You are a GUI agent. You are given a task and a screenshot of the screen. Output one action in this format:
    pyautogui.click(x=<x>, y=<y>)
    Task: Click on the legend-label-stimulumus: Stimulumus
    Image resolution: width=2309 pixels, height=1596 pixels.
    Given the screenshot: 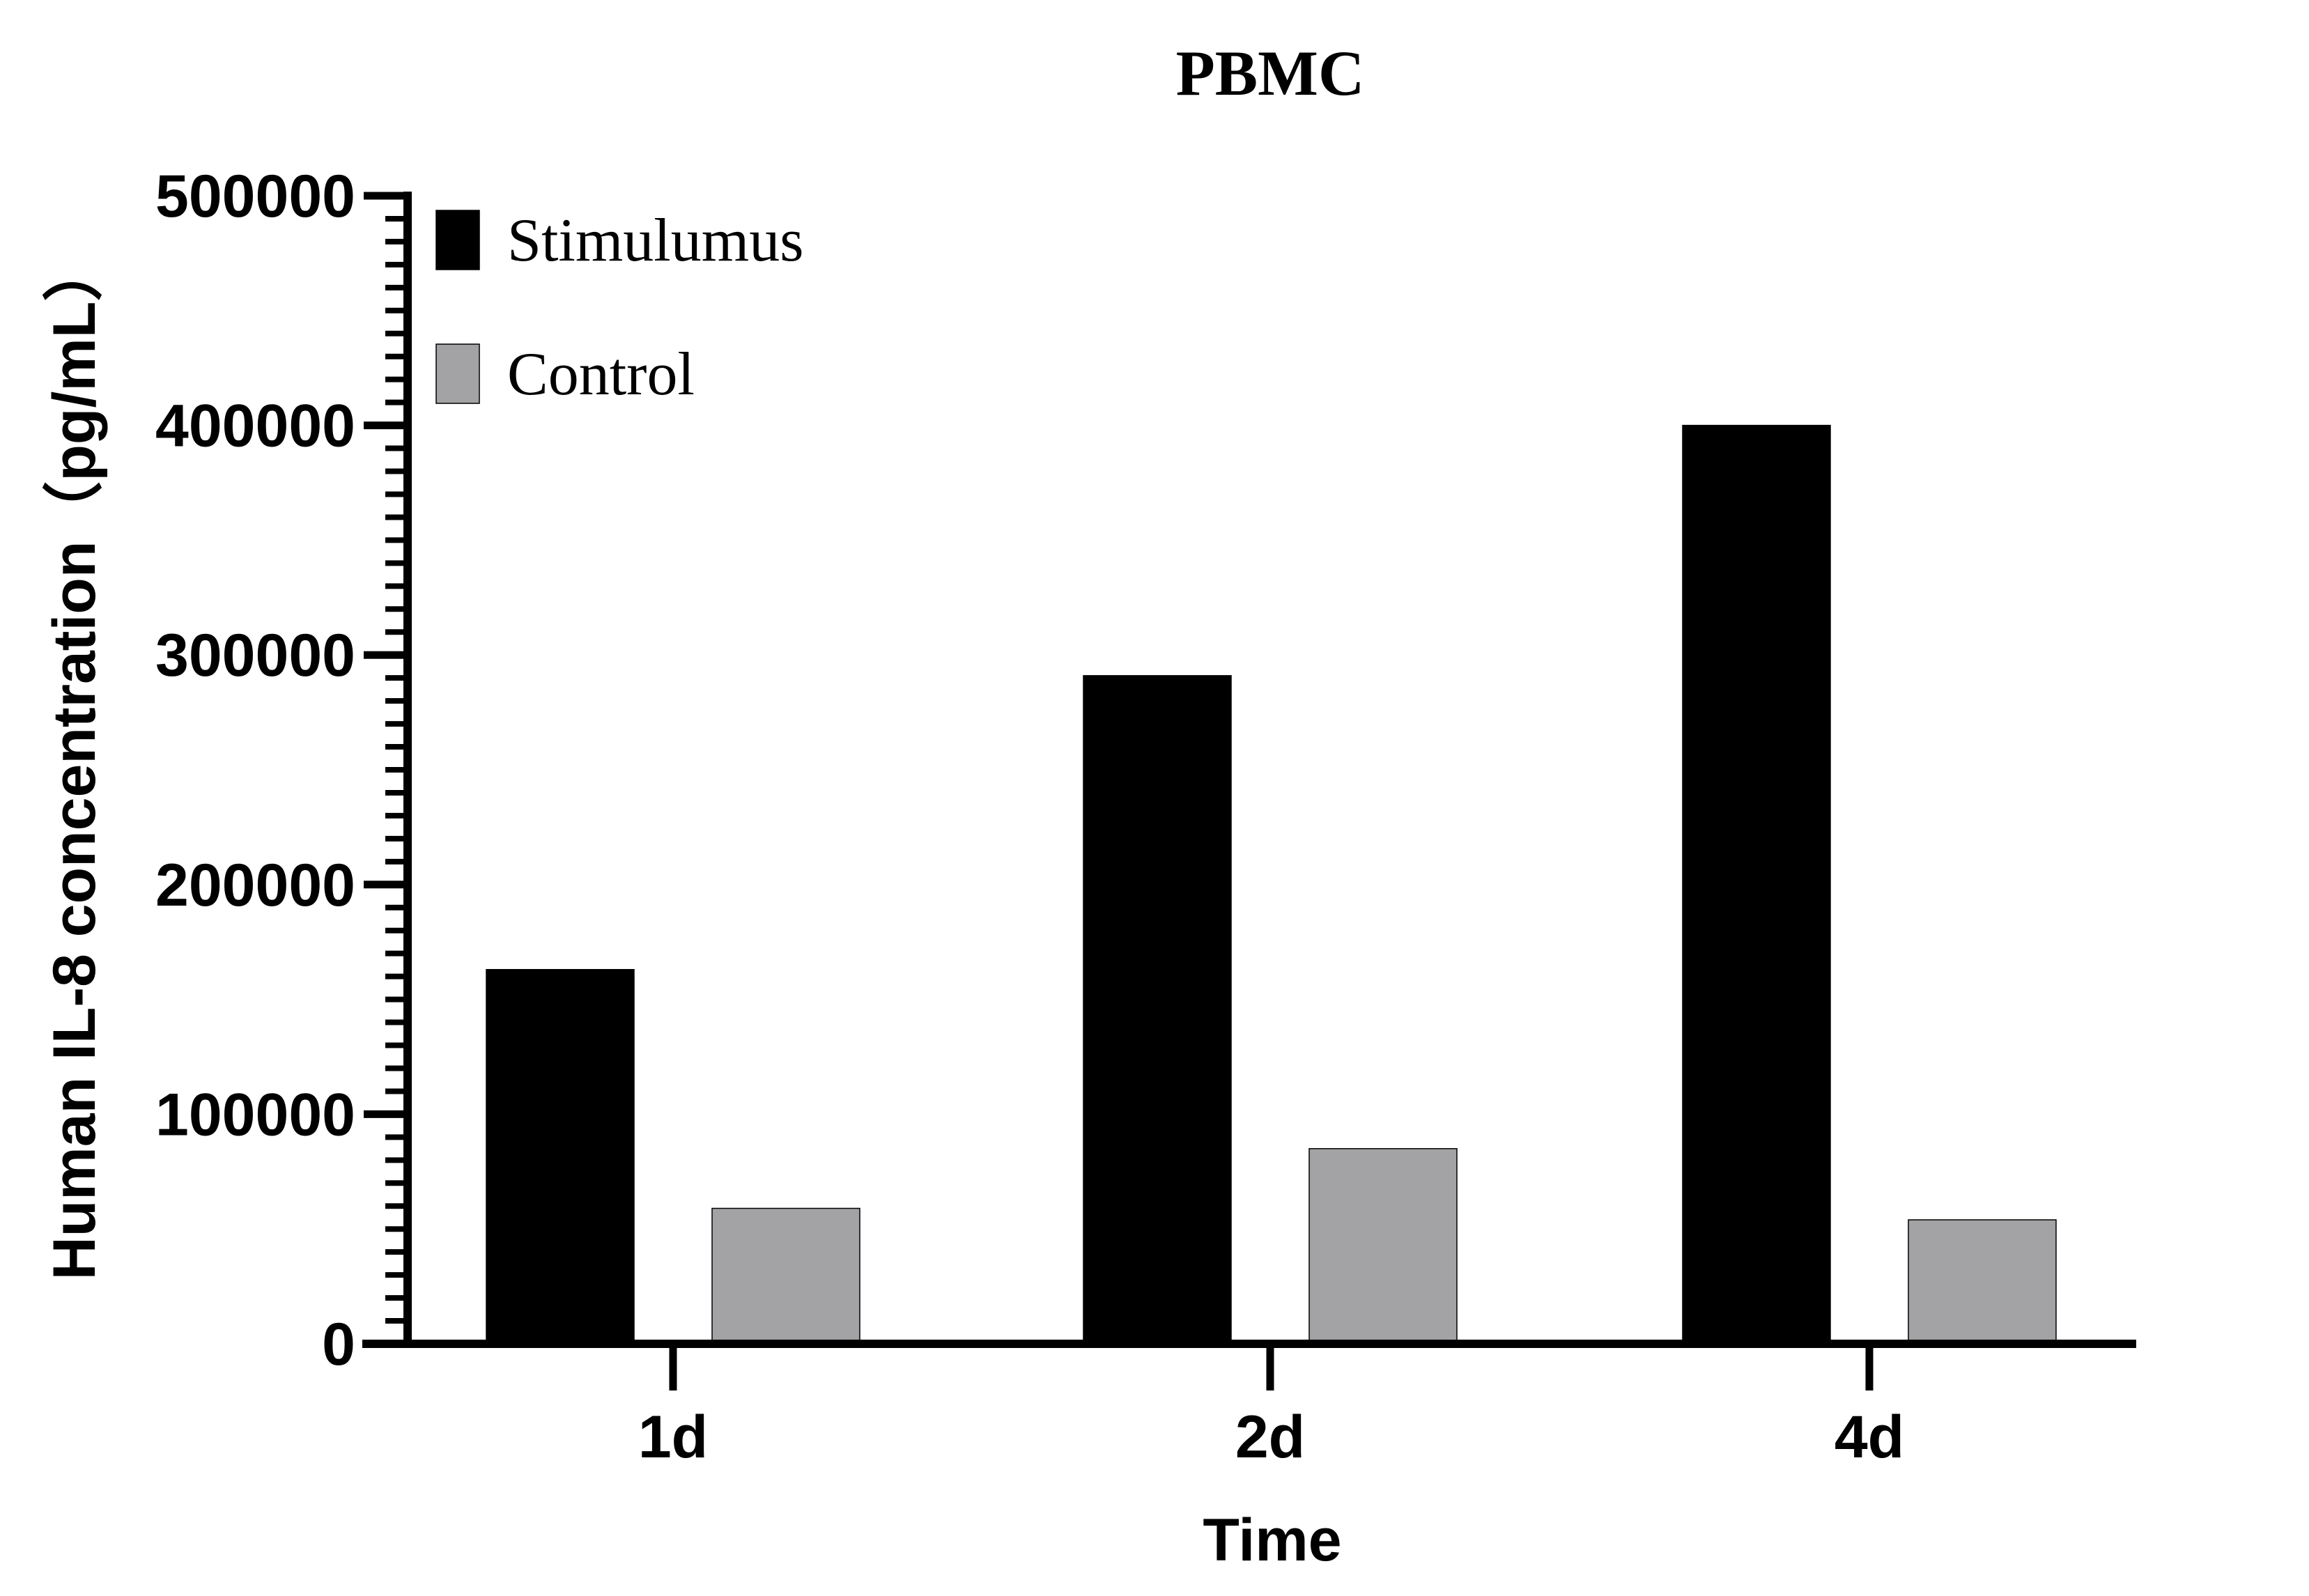 What is the action you would take?
    pyautogui.click(x=655, y=240)
    